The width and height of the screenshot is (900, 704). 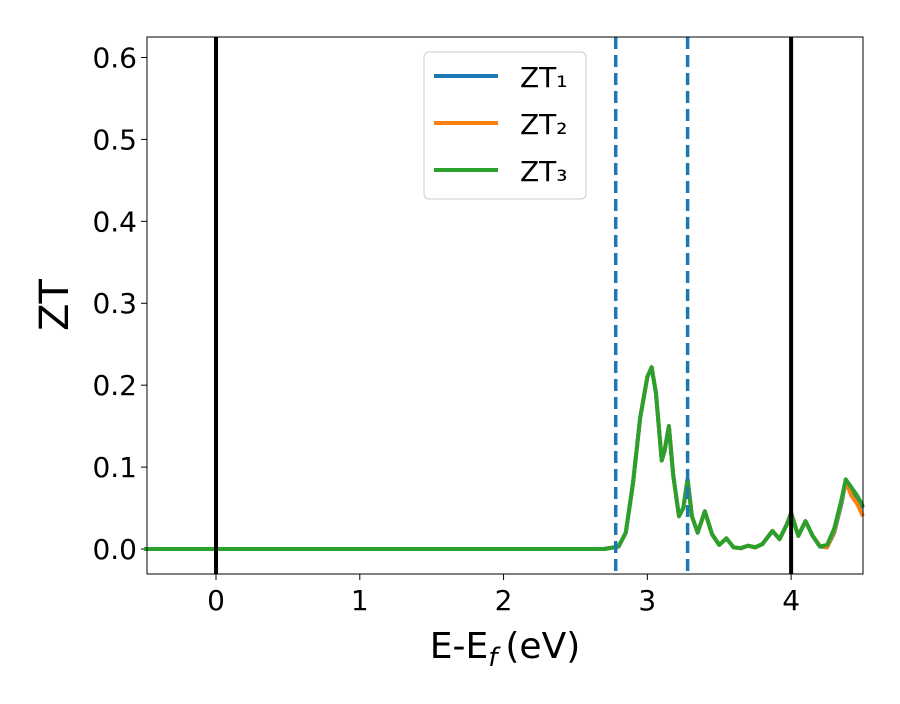 I want to click on x-label-unit: (eV), so click(x=542, y=646).